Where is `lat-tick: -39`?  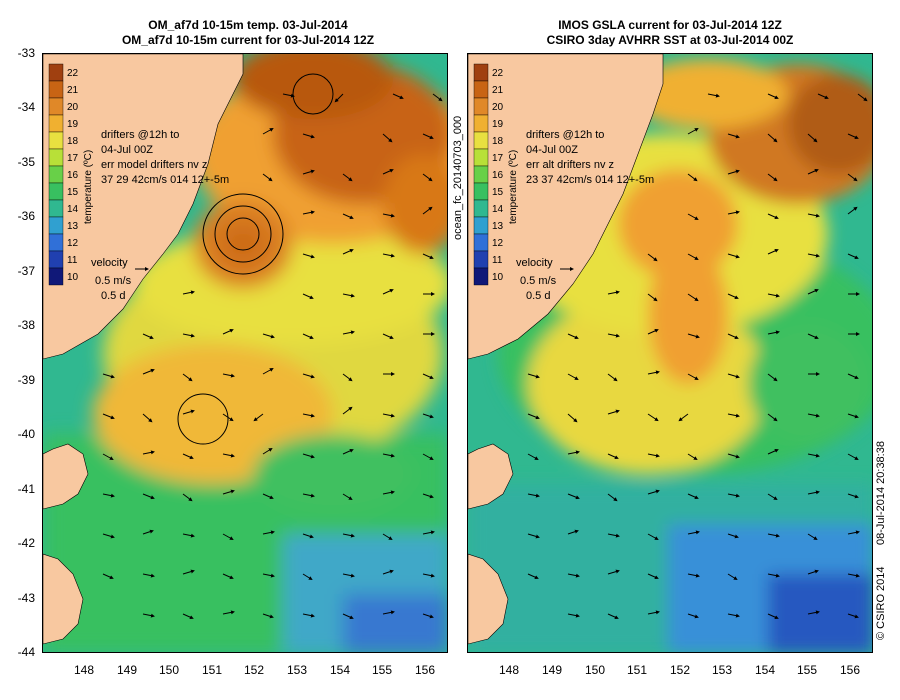 lat-tick: -39 is located at coordinates (26, 380).